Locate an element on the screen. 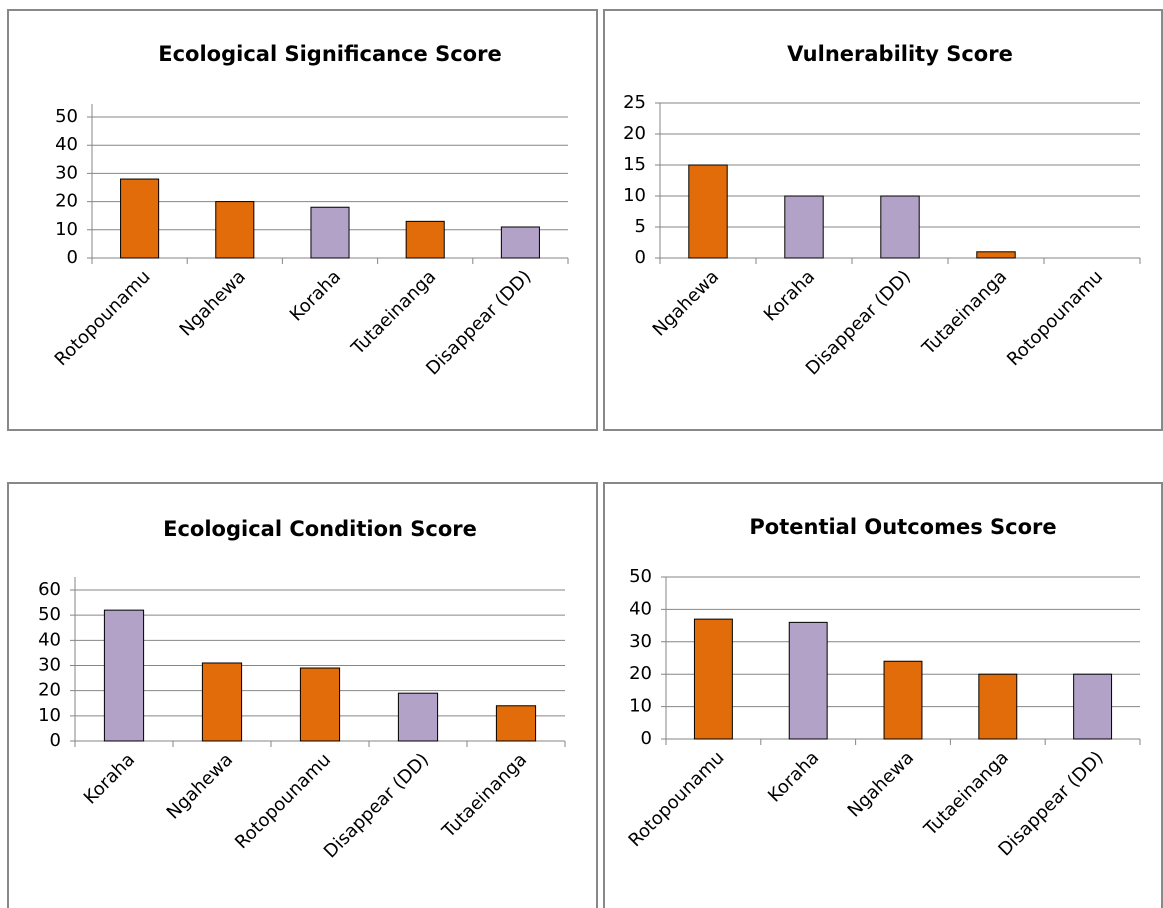  chart-title: Vulnerability Score is located at coordinates (900, 54).